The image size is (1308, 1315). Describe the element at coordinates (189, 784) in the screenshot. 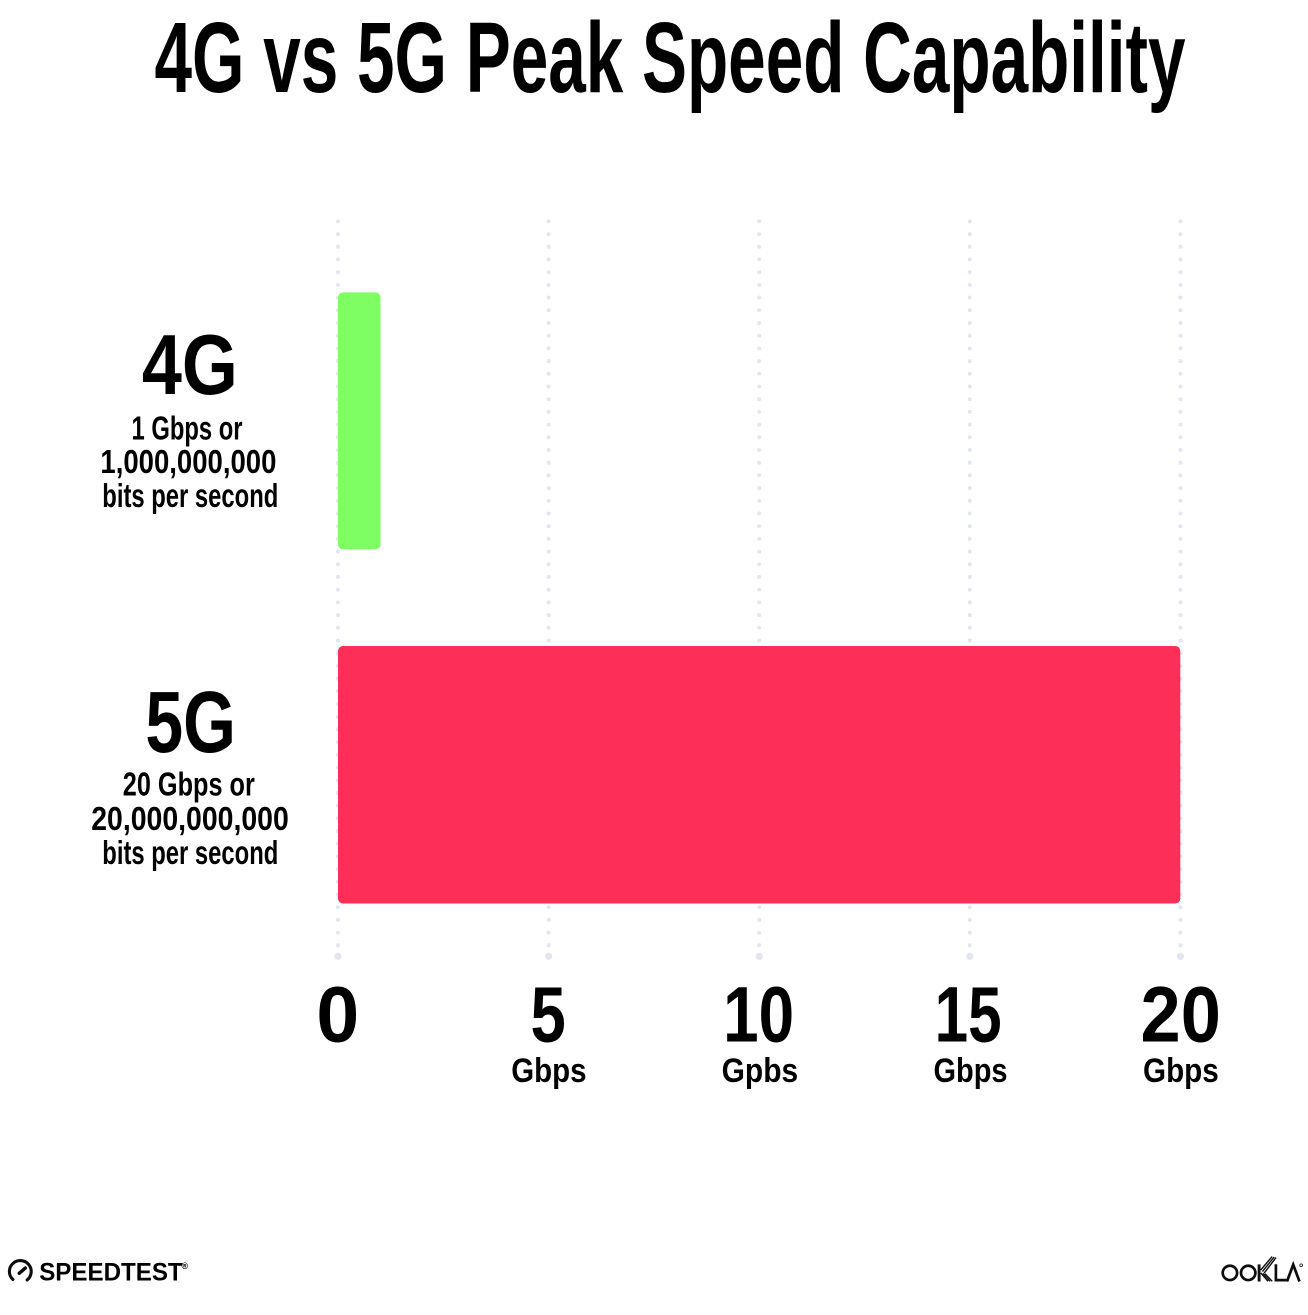

I see `svg-text: 20 Gbps or` at that location.